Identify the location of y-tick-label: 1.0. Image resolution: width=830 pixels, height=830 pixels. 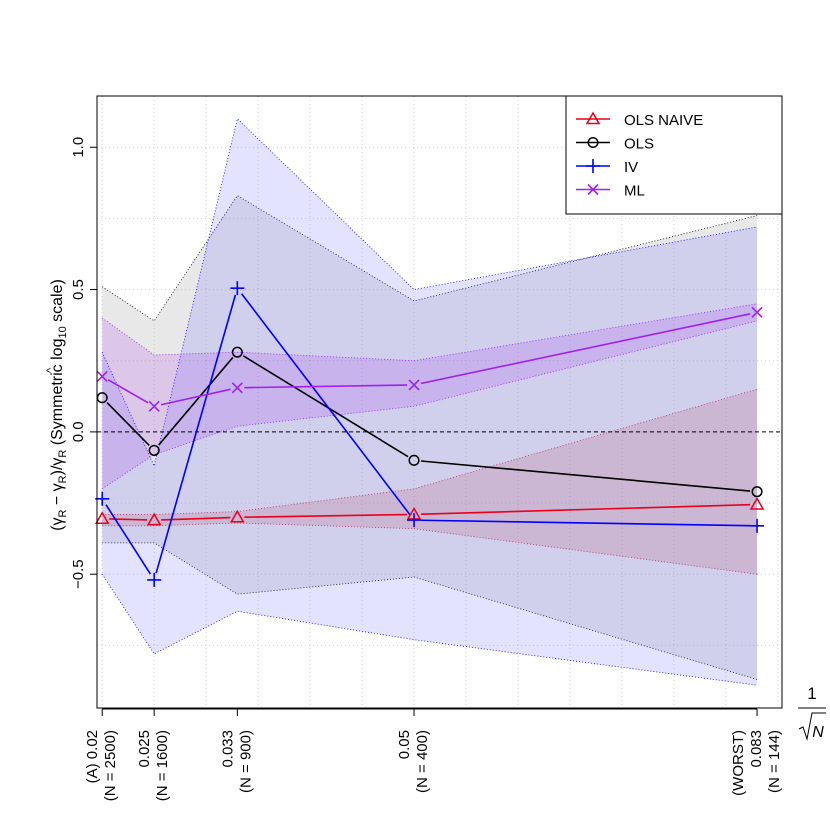
(78, 147).